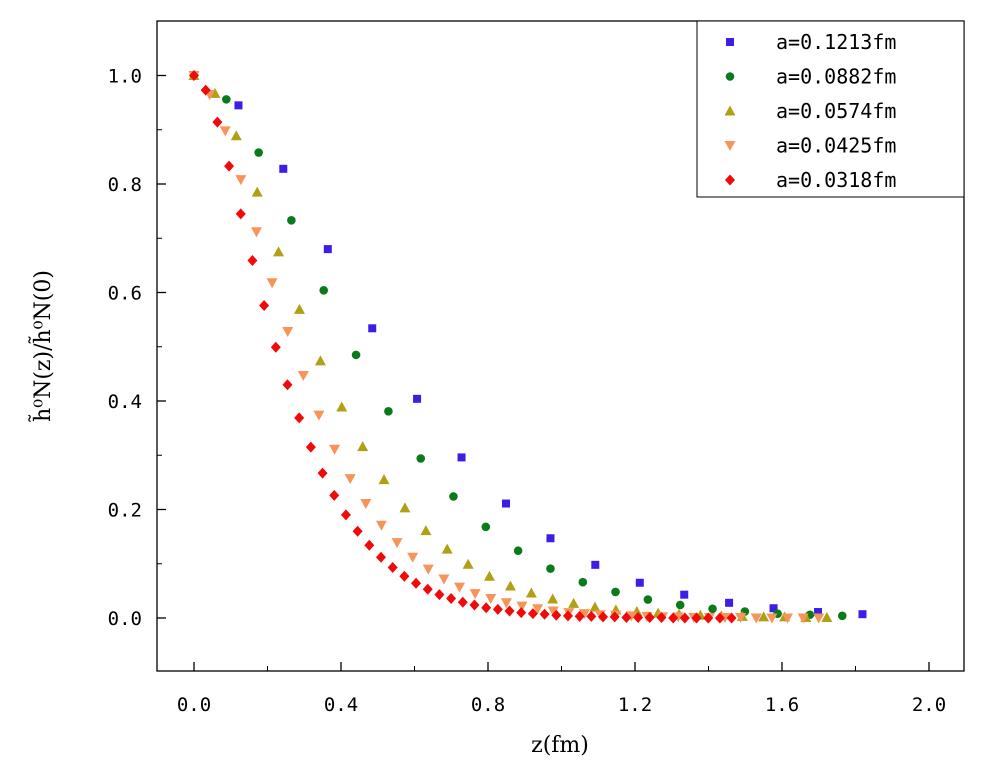  I want to click on y-tick-label: 0.2, so click(125, 511).